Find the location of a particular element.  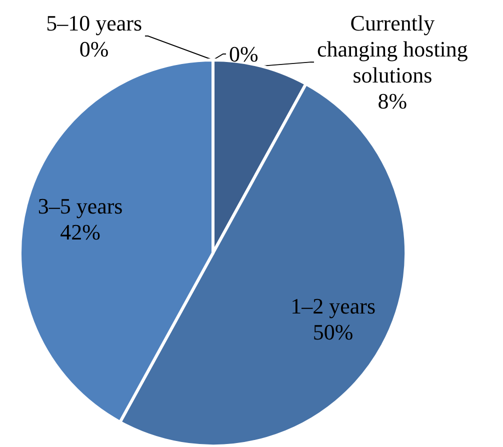

data-label: 8% is located at coordinates (393, 101).